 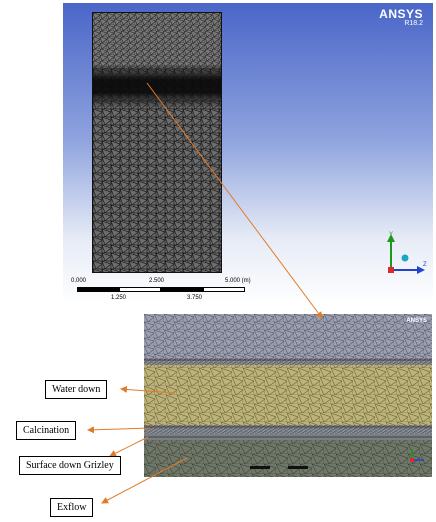 I want to click on mesh-pattern, so click(x=157, y=142).